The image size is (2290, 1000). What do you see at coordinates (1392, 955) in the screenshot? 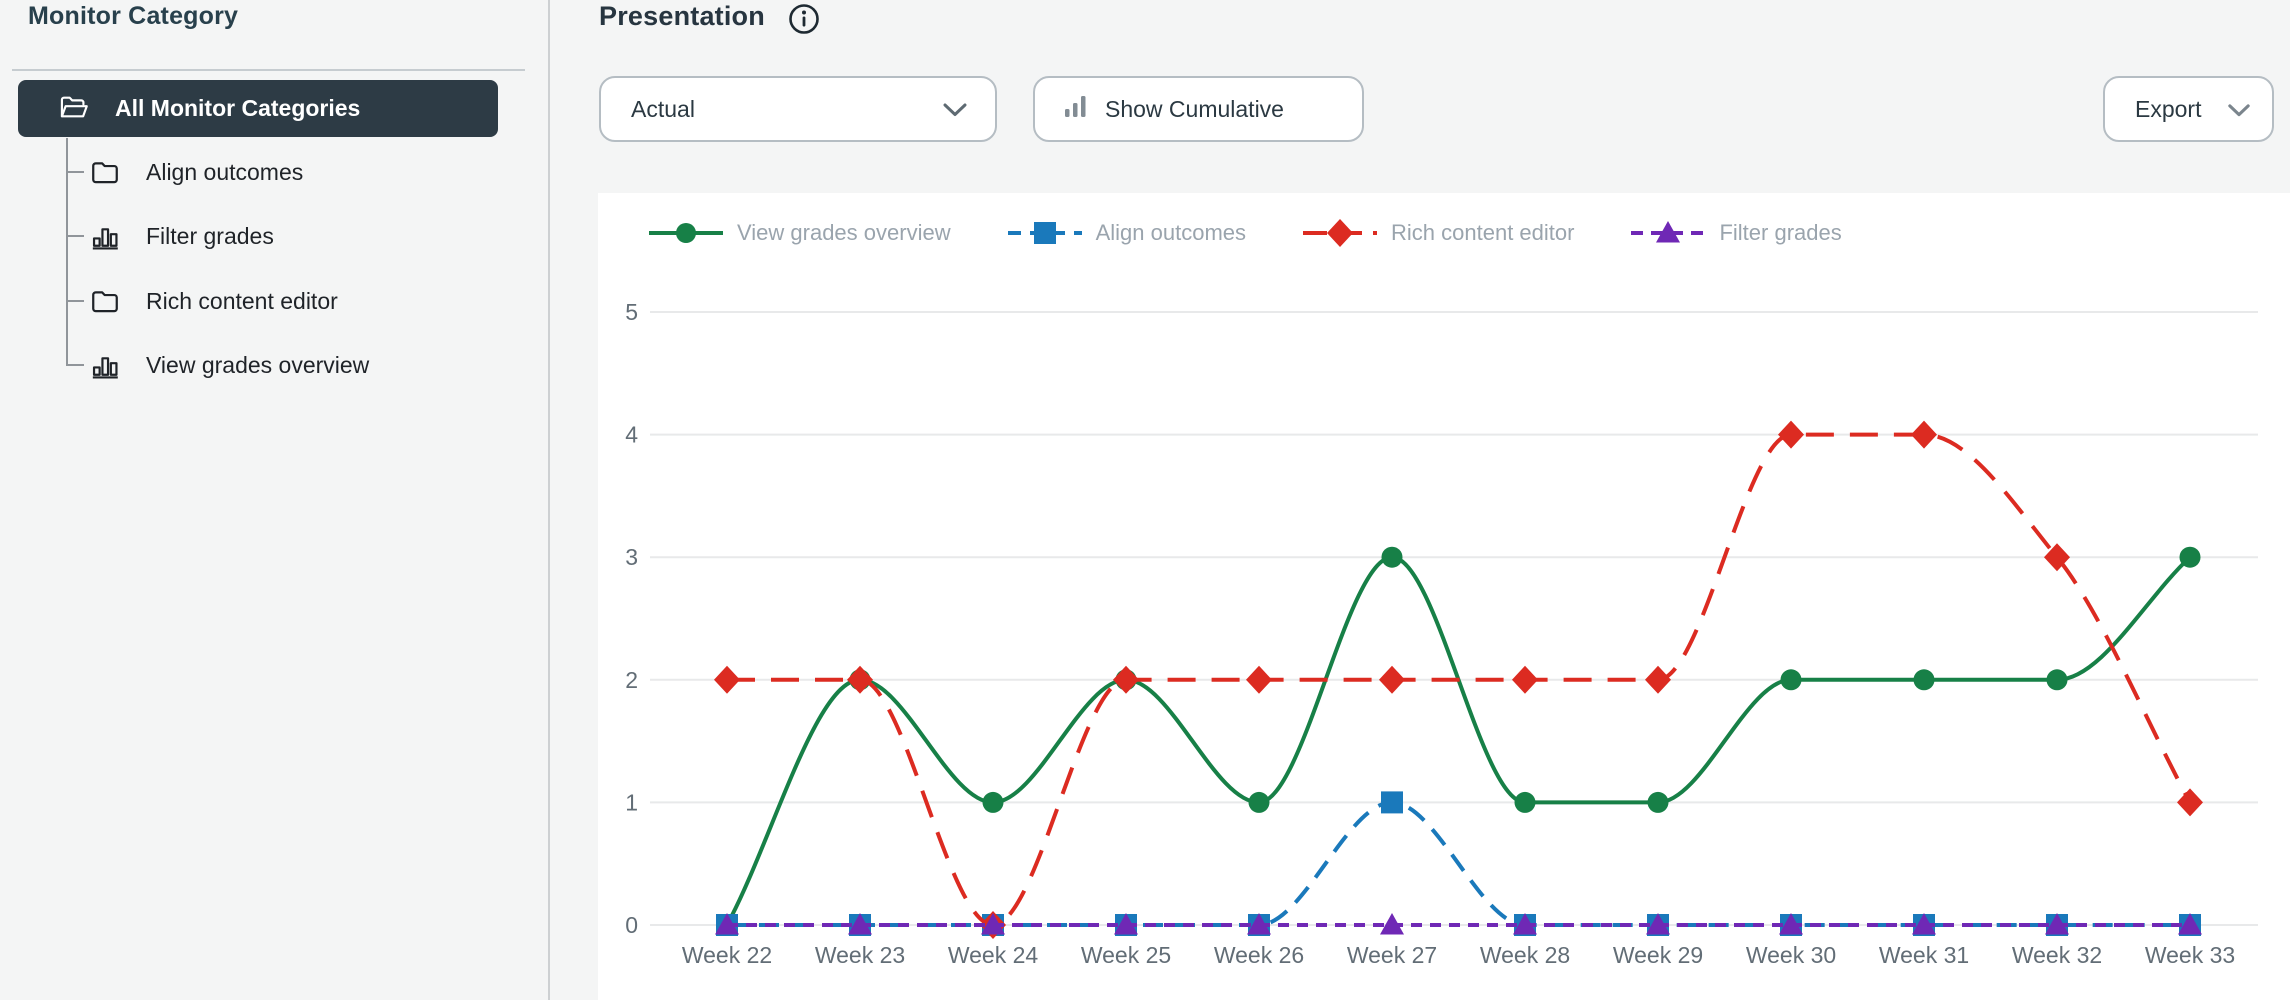
I see `x-tick-label: Week 27` at bounding box center [1392, 955].